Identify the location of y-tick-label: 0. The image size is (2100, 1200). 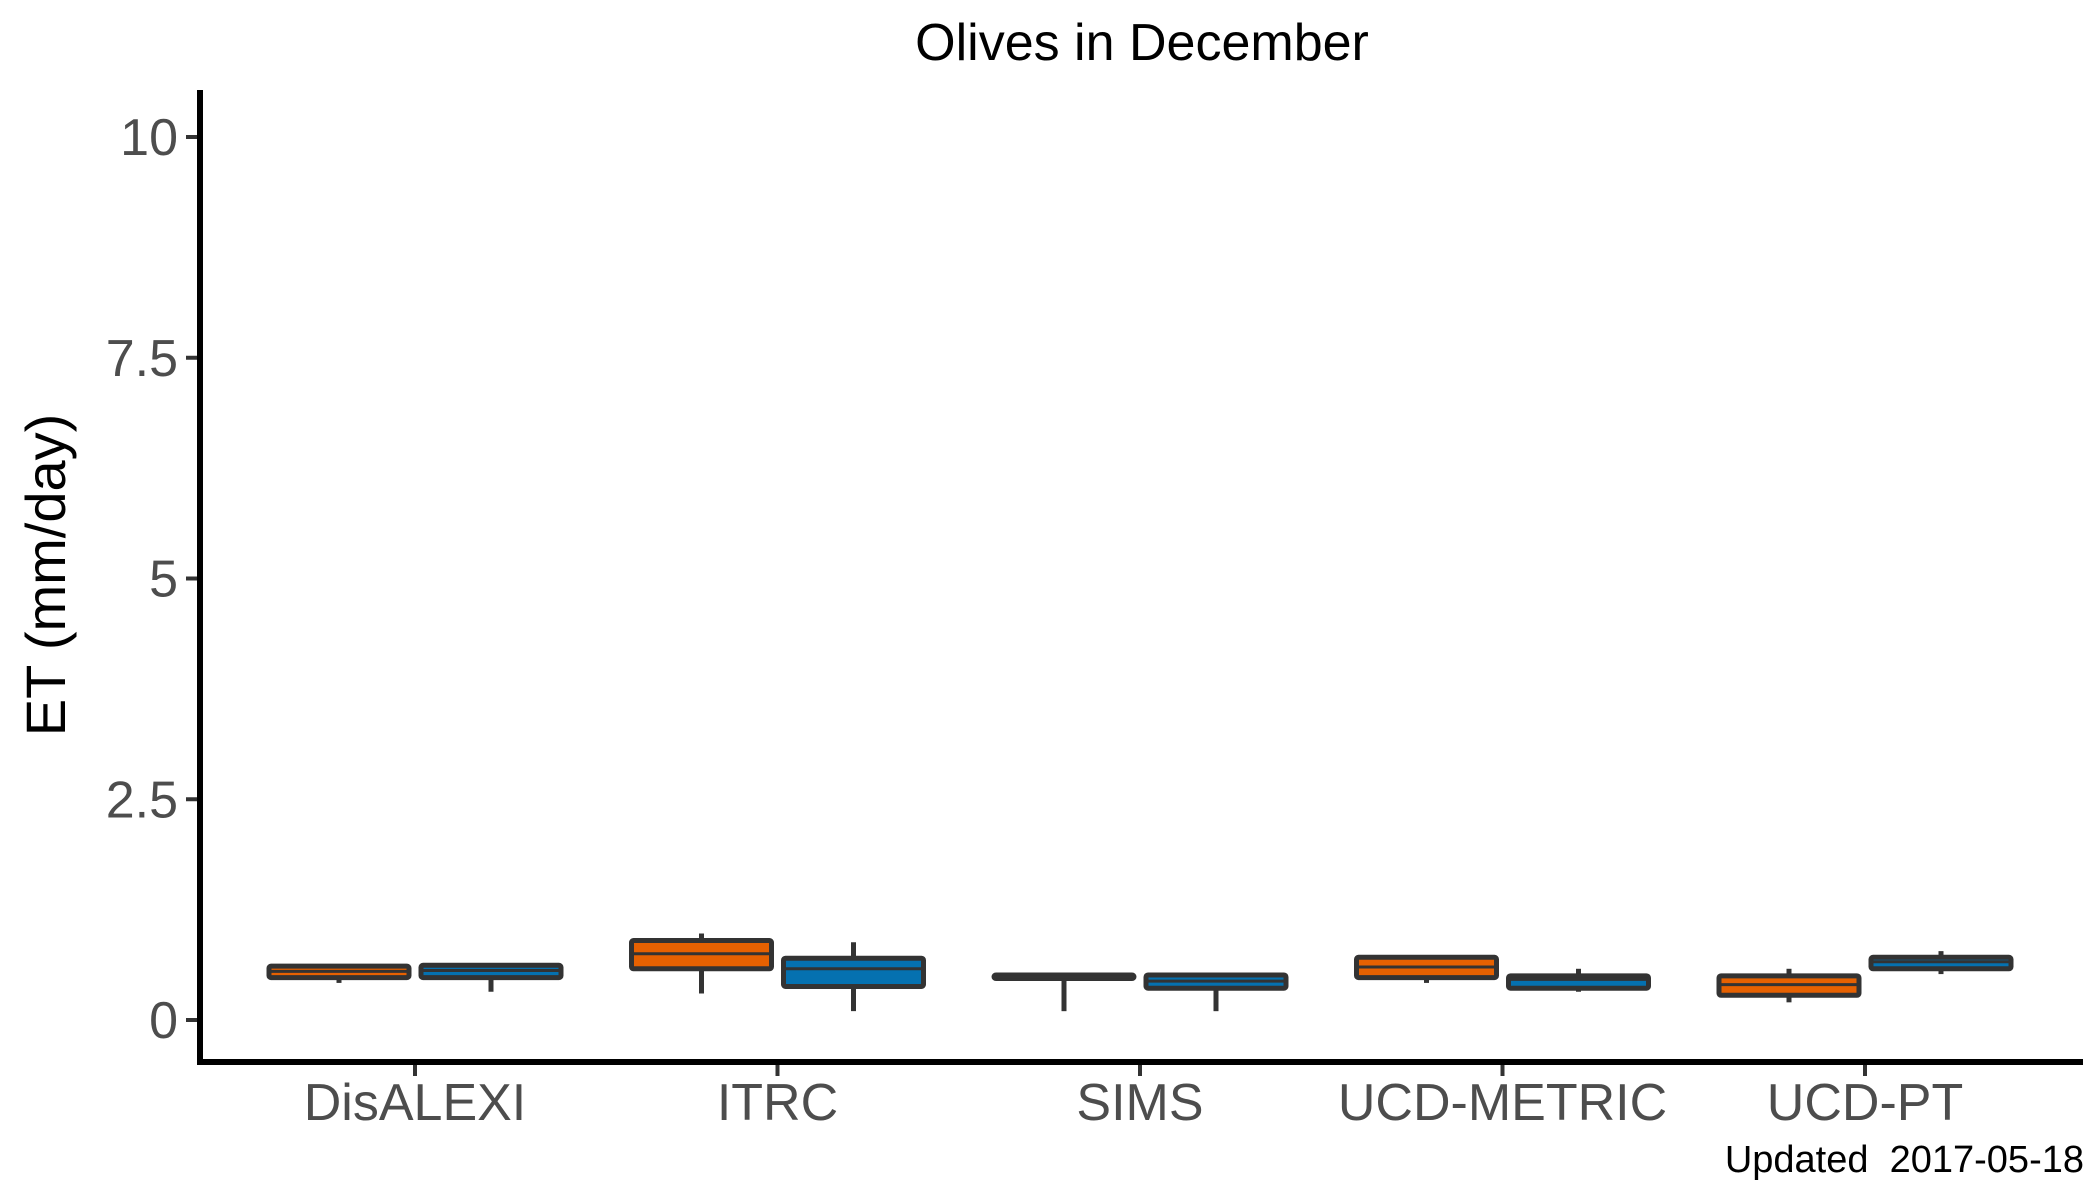
(163, 1021).